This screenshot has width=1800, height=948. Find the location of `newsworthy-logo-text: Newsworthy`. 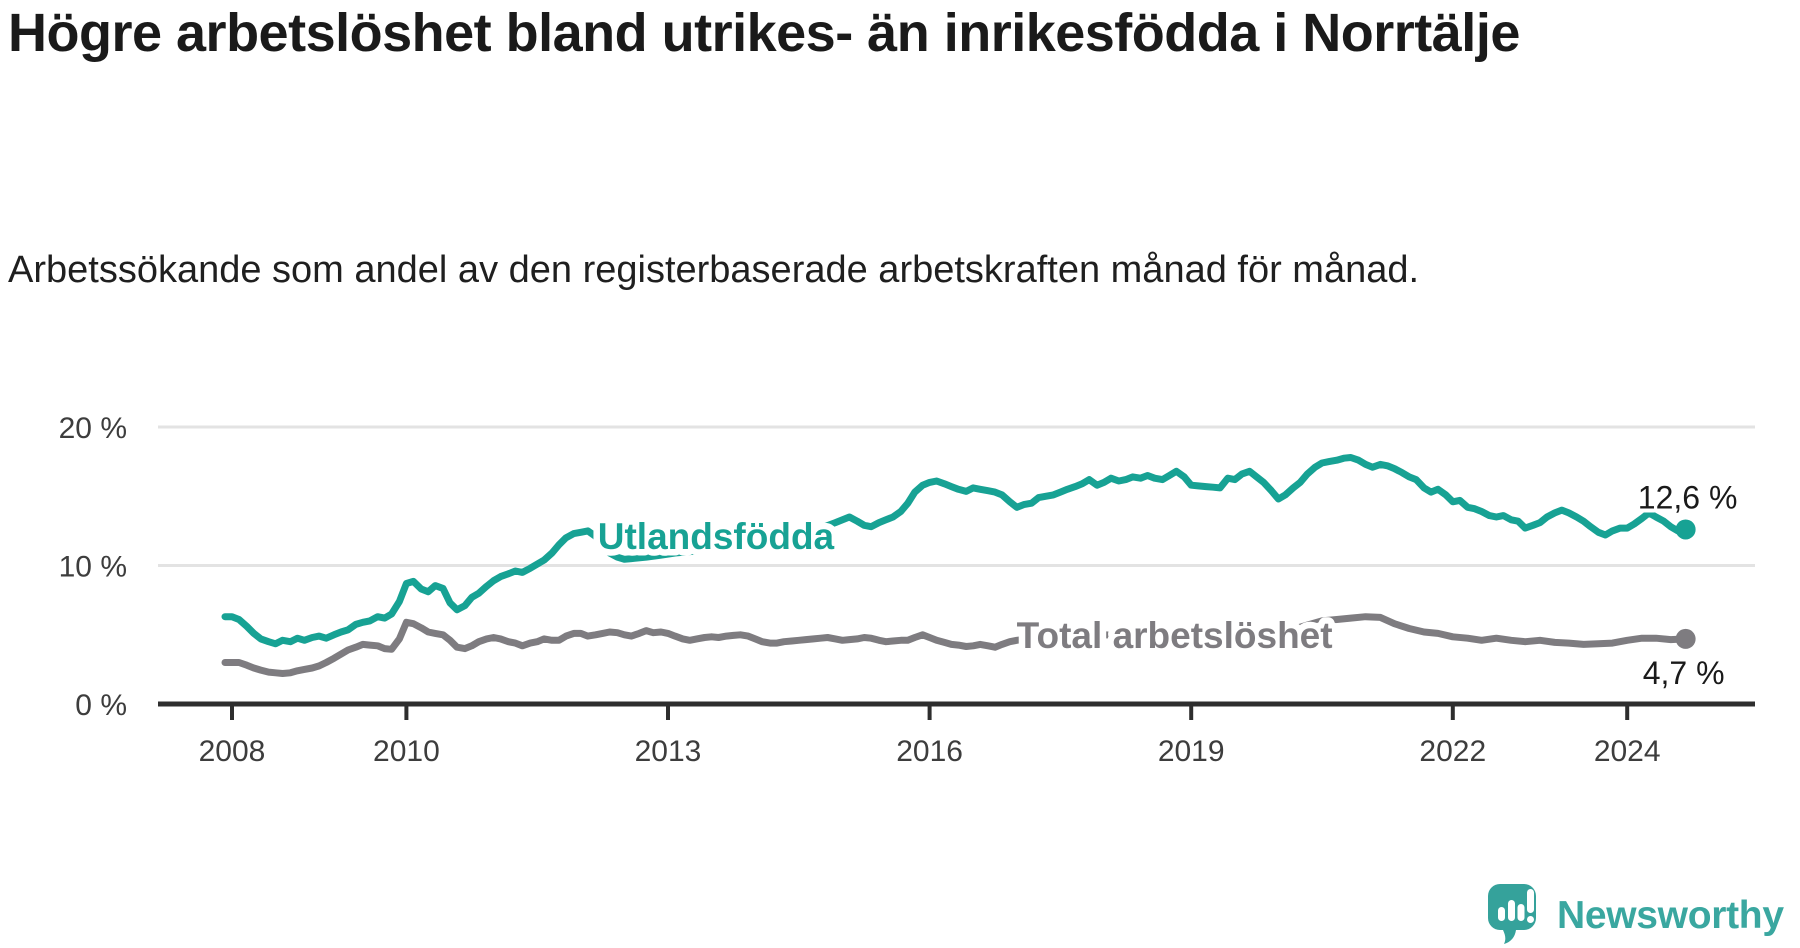

newsworthy-logo-text: Newsworthy is located at coordinates (1670, 915).